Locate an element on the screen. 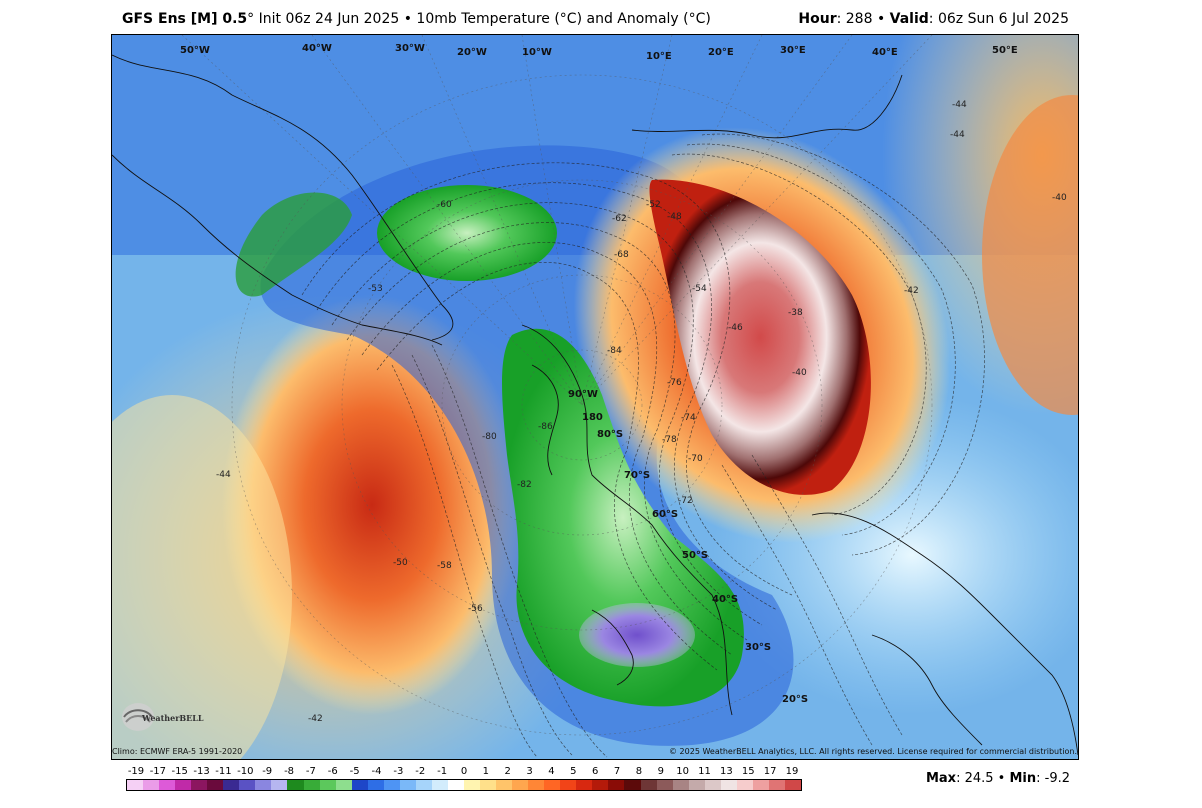 The width and height of the screenshot is (1202, 808). max-value: : 24.5 • is located at coordinates (983, 778).